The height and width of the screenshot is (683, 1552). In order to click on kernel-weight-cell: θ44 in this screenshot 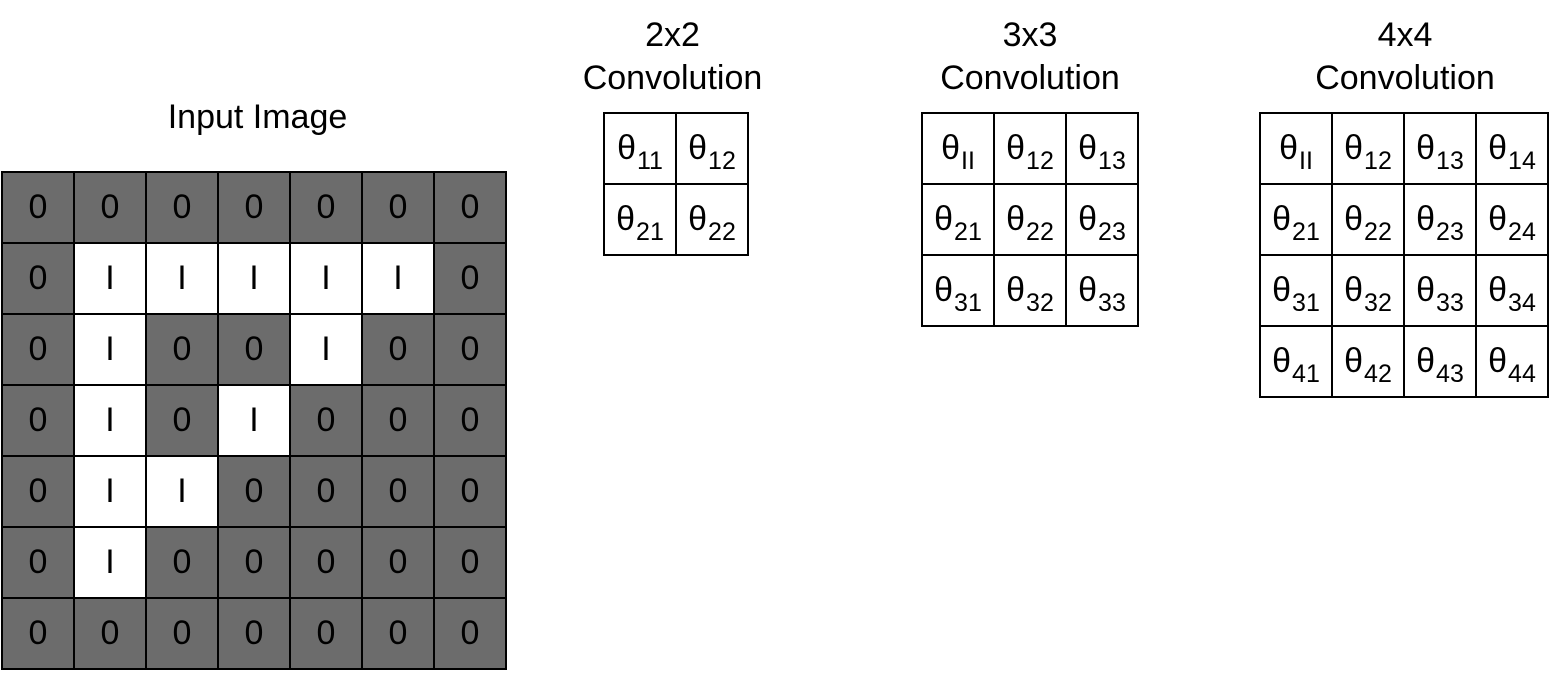, I will do `click(1512, 361)`.